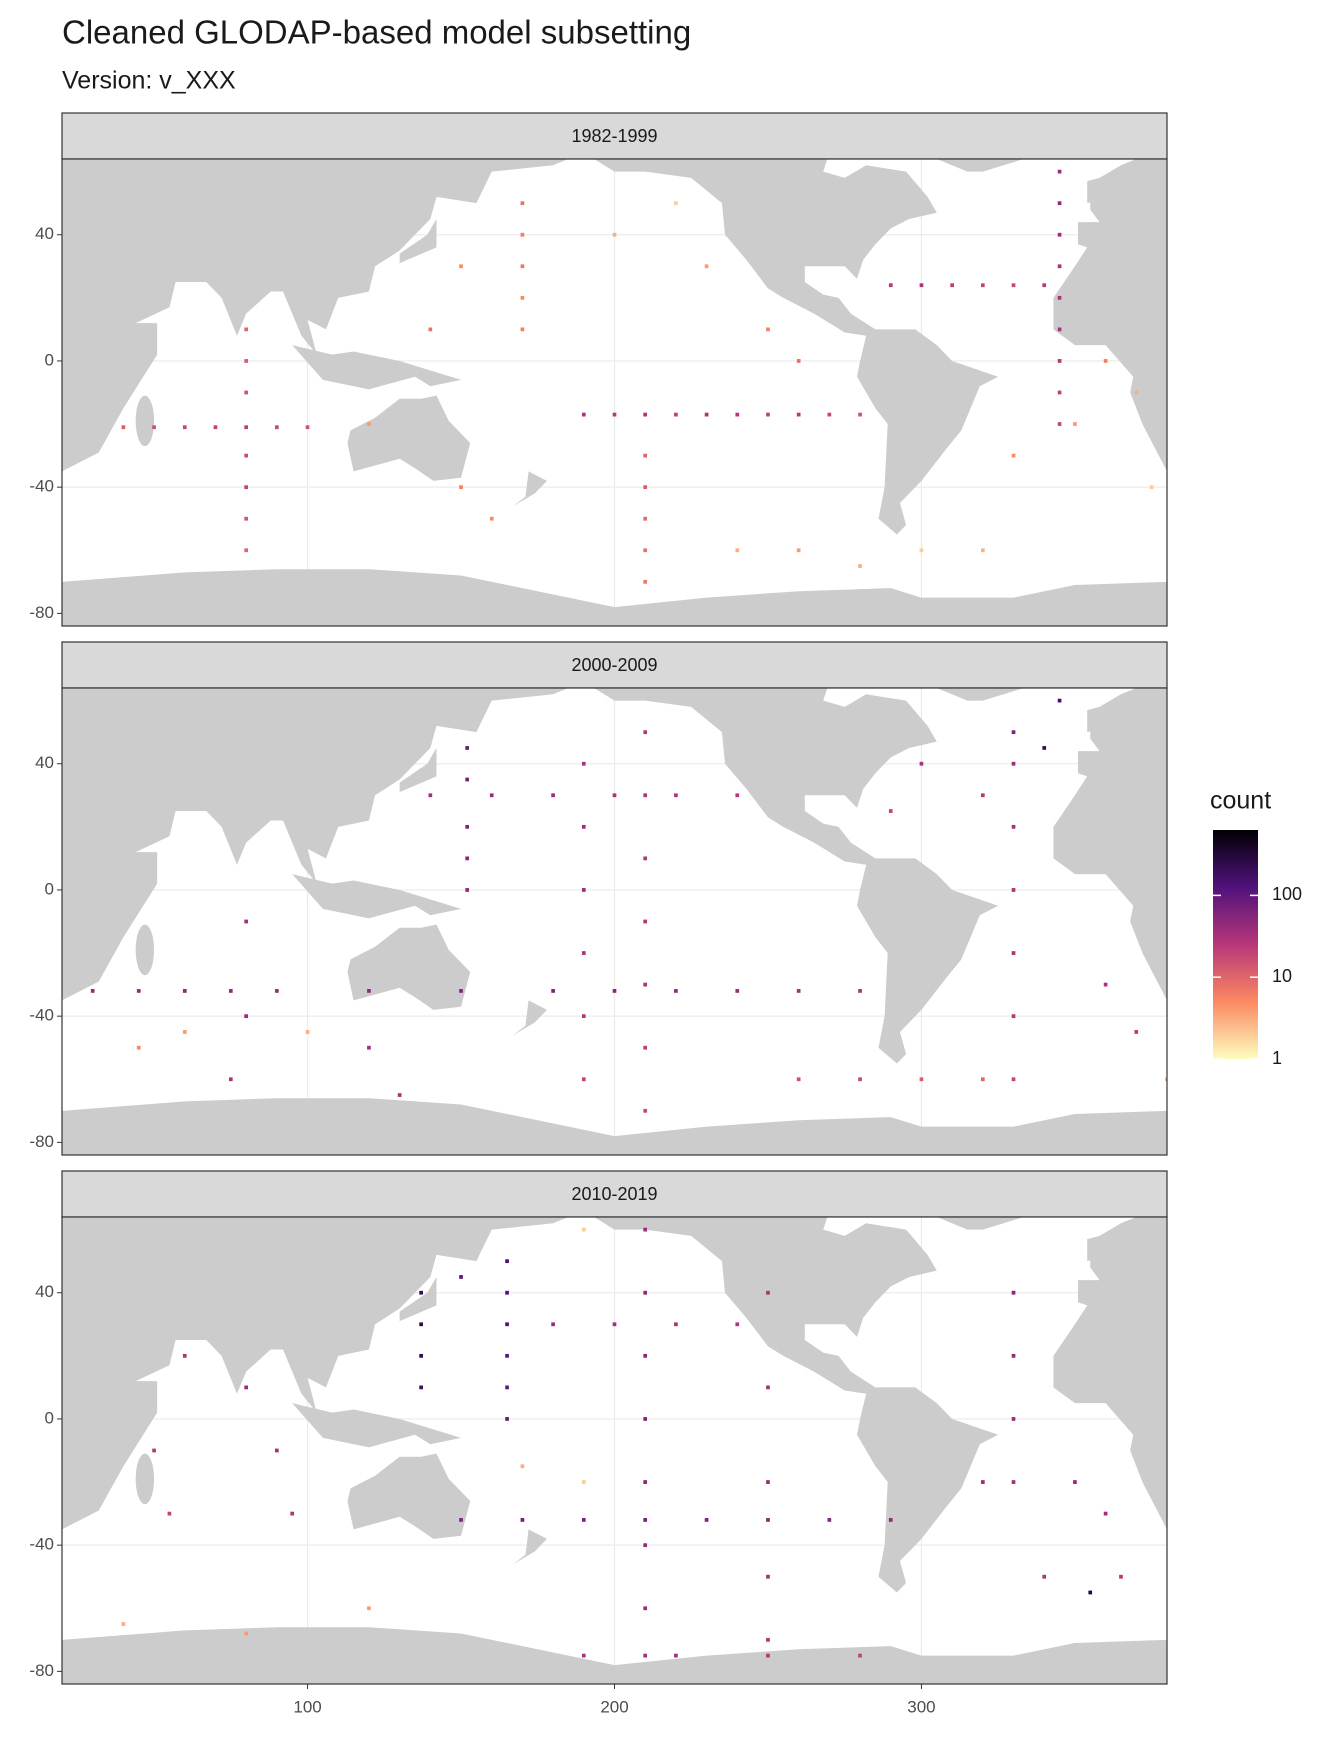 Image resolution: width=1344 pixels, height=1752 pixels. What do you see at coordinates (1240, 801) in the screenshot?
I see `legend-title: count` at bounding box center [1240, 801].